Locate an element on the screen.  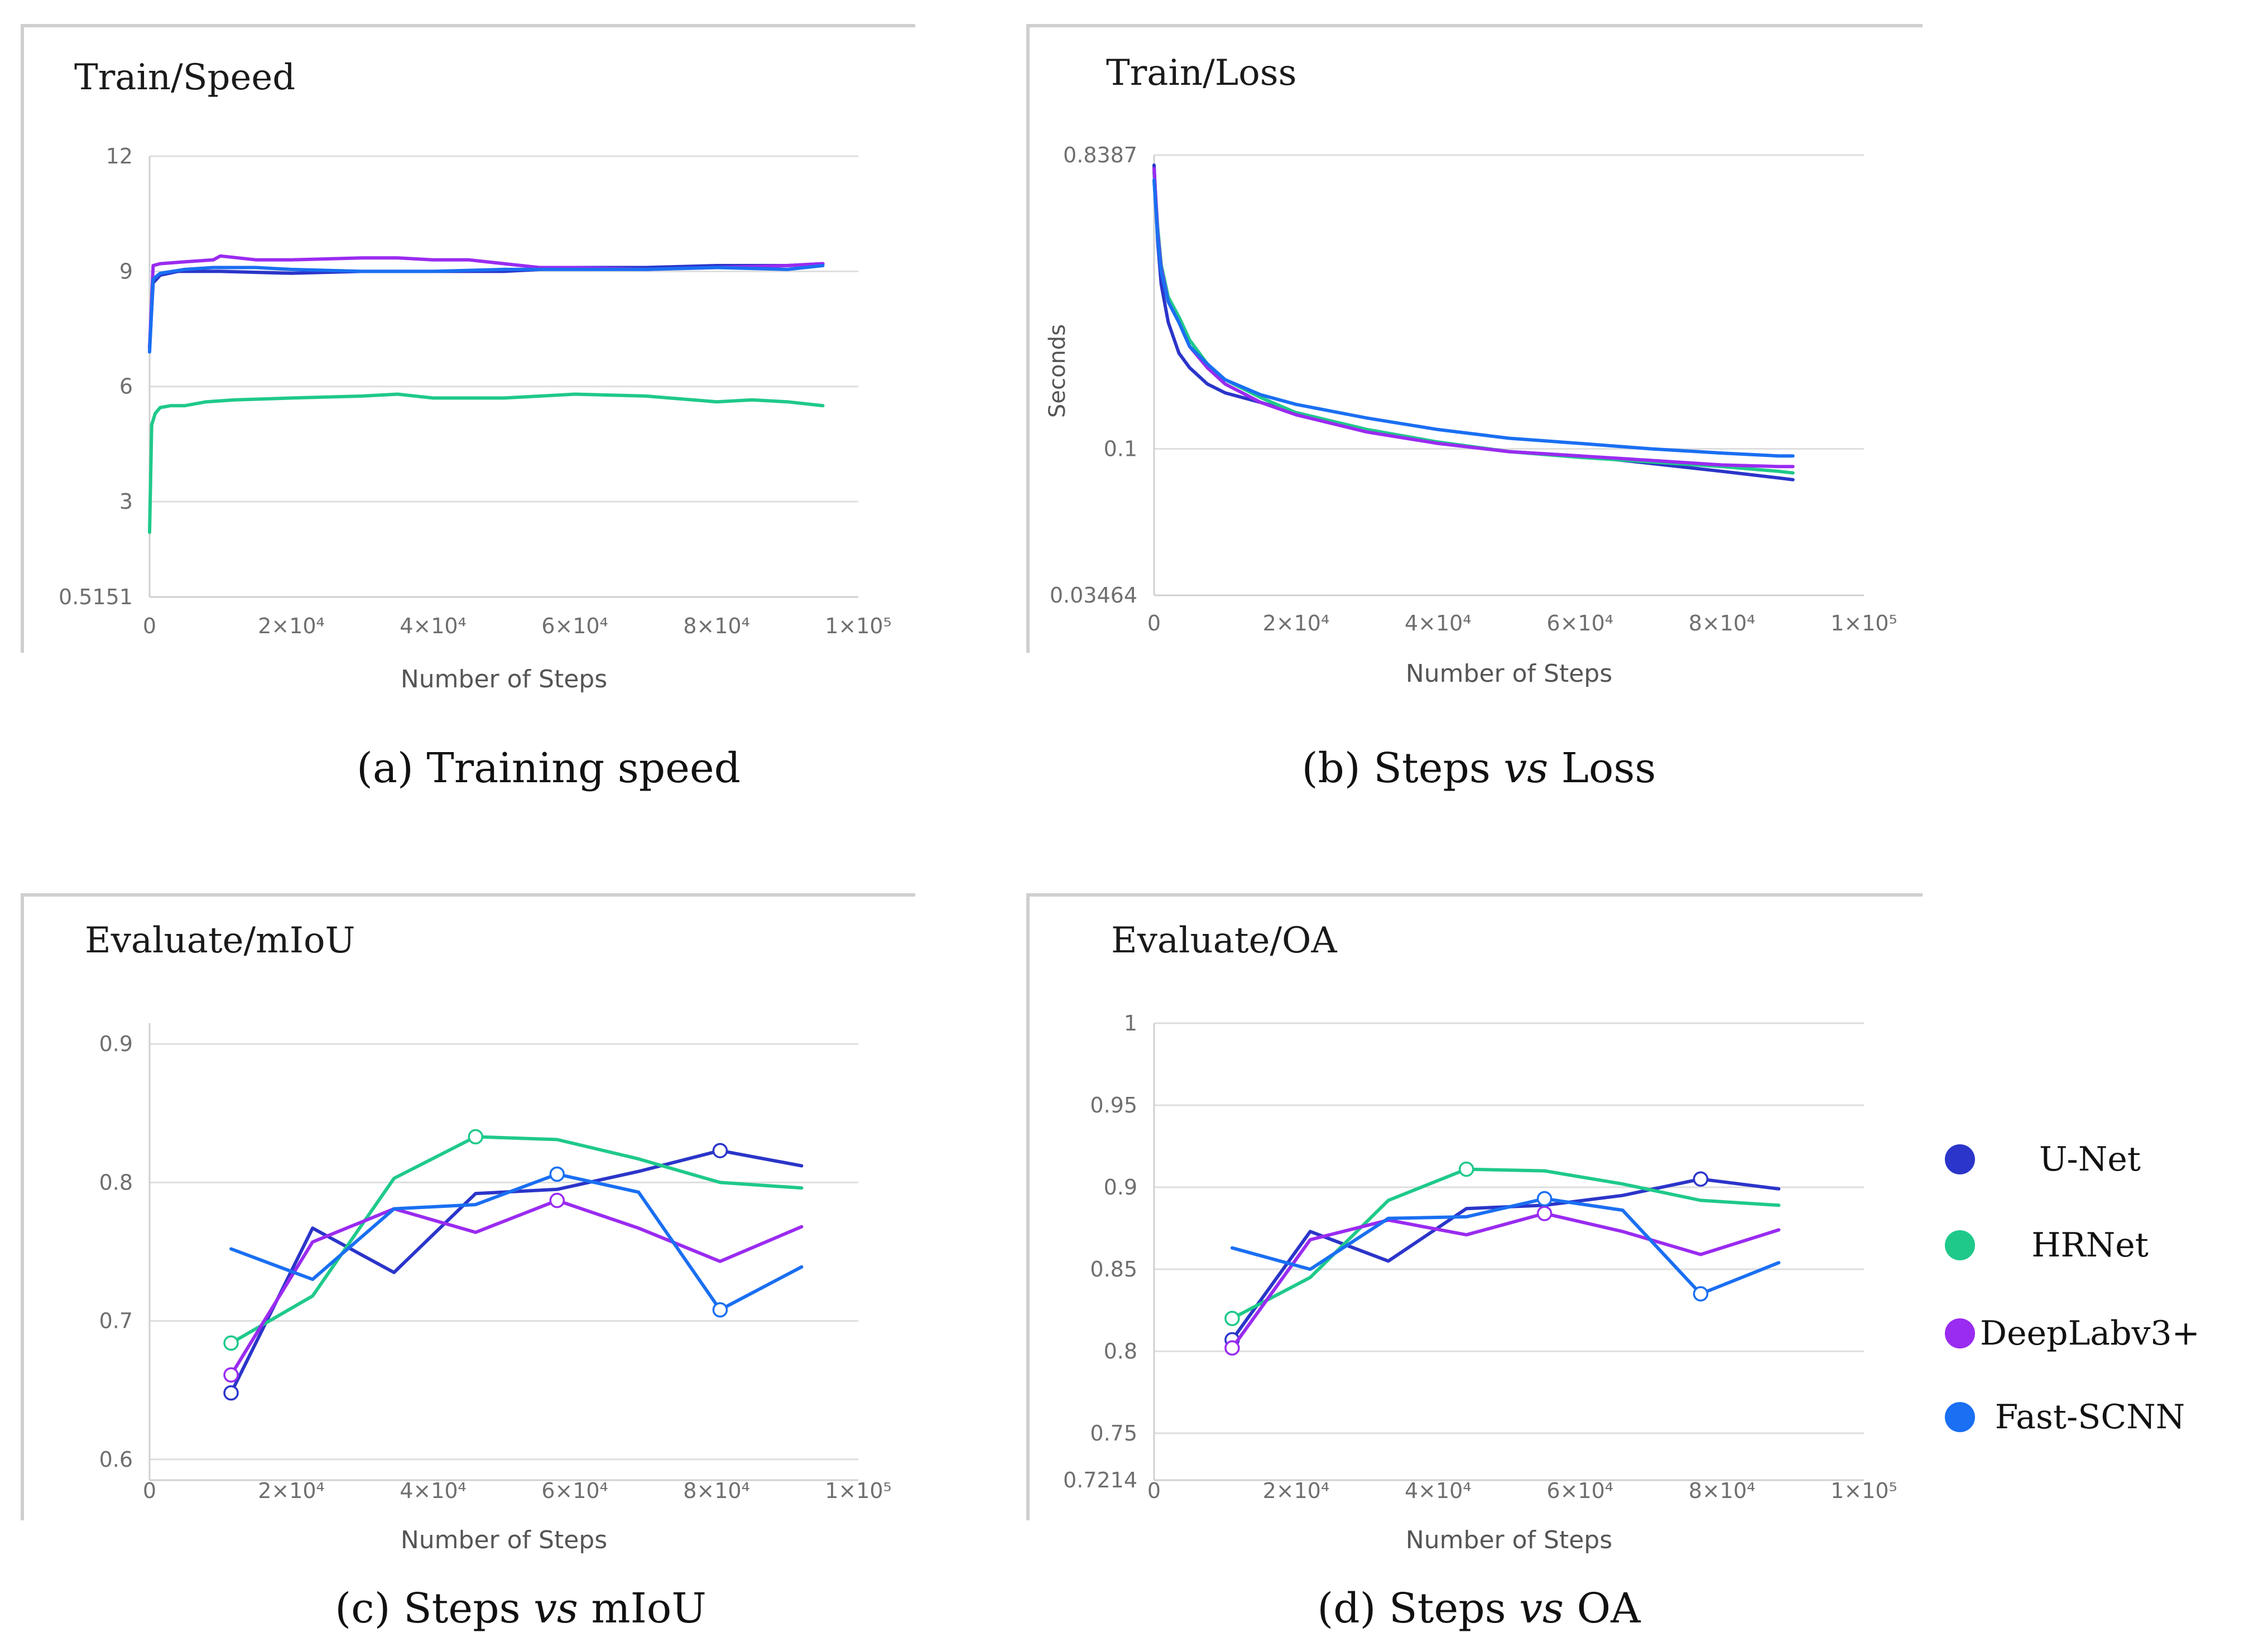
y-tick-label: 0.03464 is located at coordinates (1094, 595).